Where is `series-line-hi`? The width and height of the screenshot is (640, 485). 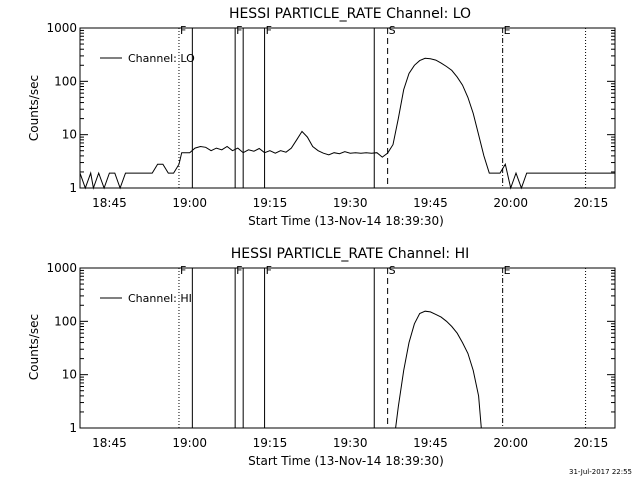 series-line-hi is located at coordinates (438, 369).